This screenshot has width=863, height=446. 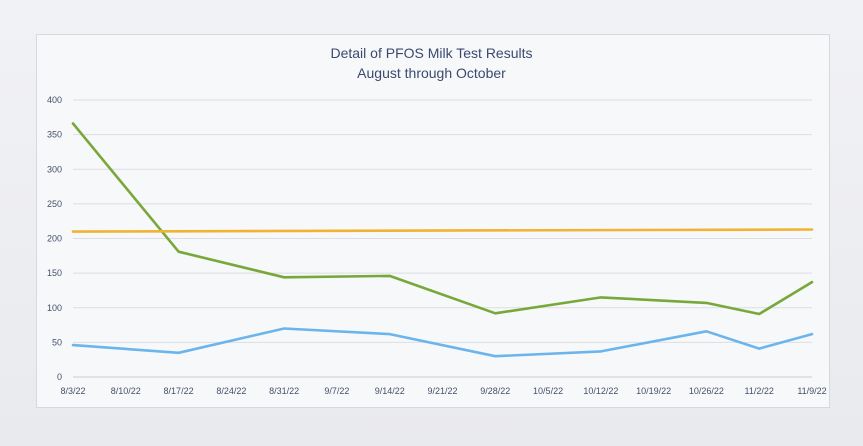 I want to click on x-tick-label: 9/7/22, so click(x=336, y=391).